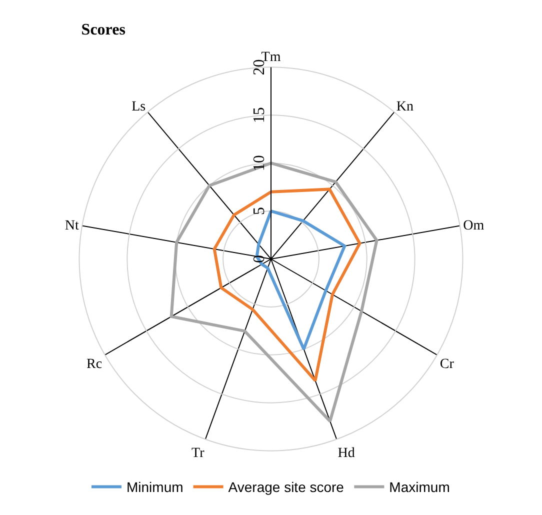 This screenshot has height=515, width=542. I want to click on spoke-label: Hd, so click(346, 454).